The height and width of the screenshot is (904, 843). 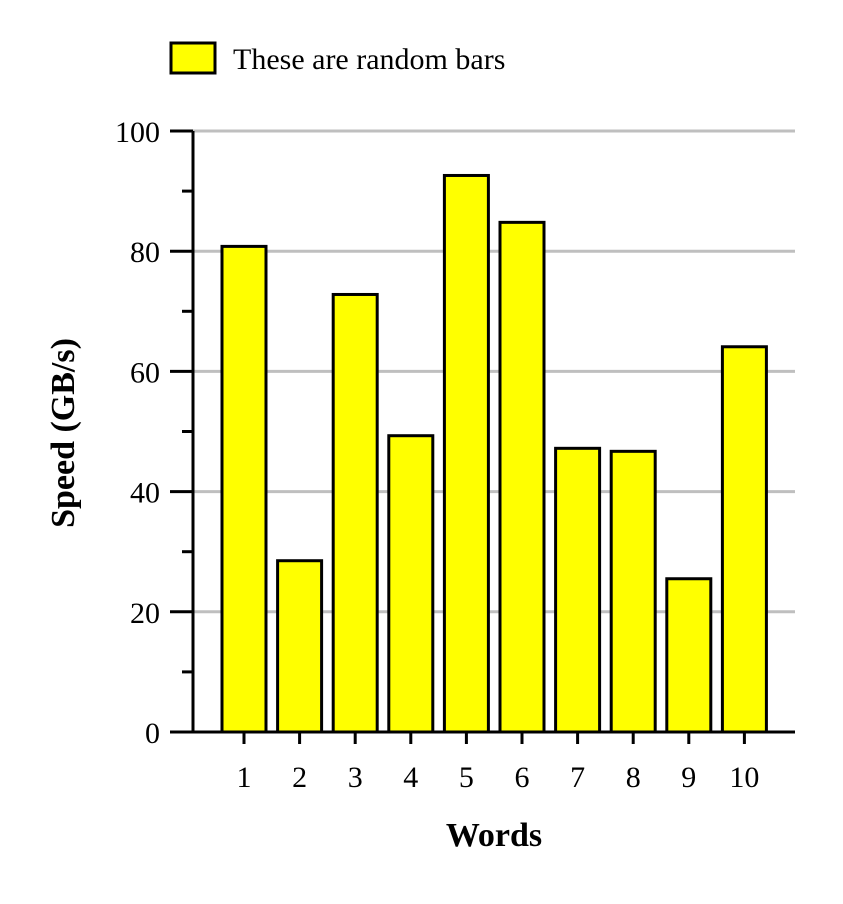 I want to click on x-tick-label: 8, so click(x=633, y=777).